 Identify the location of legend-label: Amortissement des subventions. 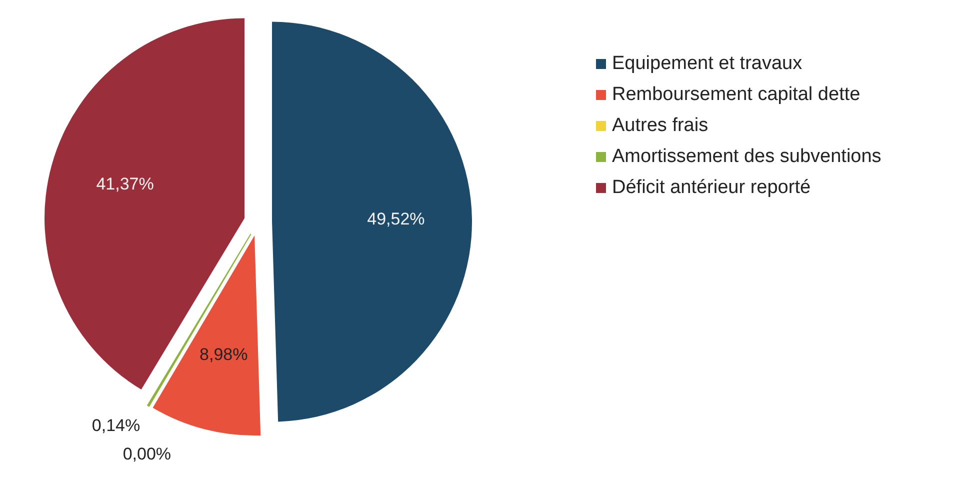
(747, 157).